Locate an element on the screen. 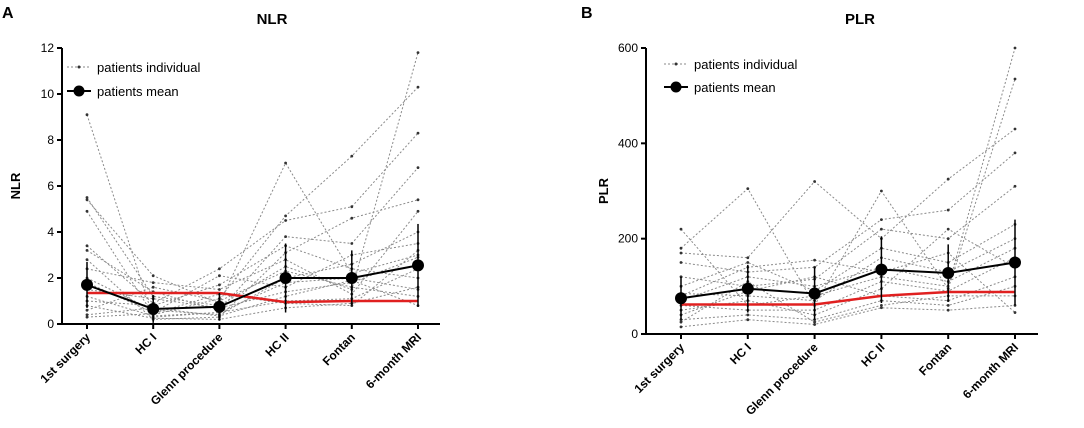 The width and height of the screenshot is (1084, 428). chart-title-plr: PLR is located at coordinates (860, 19).